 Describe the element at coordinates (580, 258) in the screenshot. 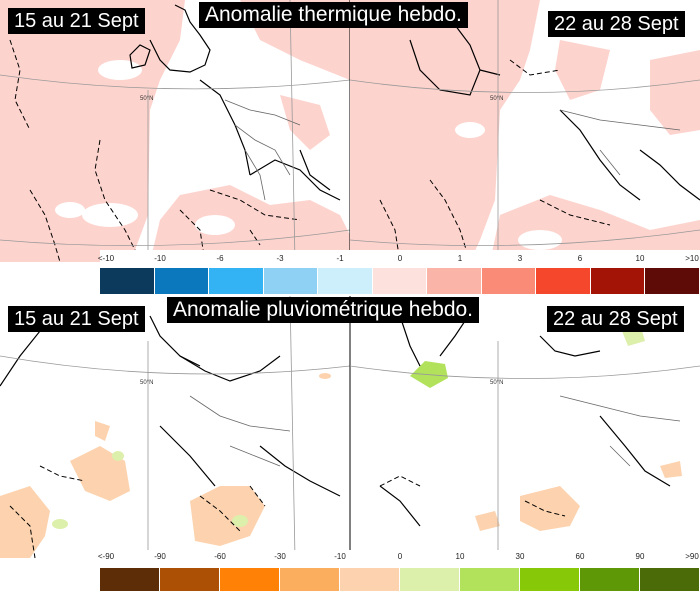

I see `temp-legend-label: 6` at that location.